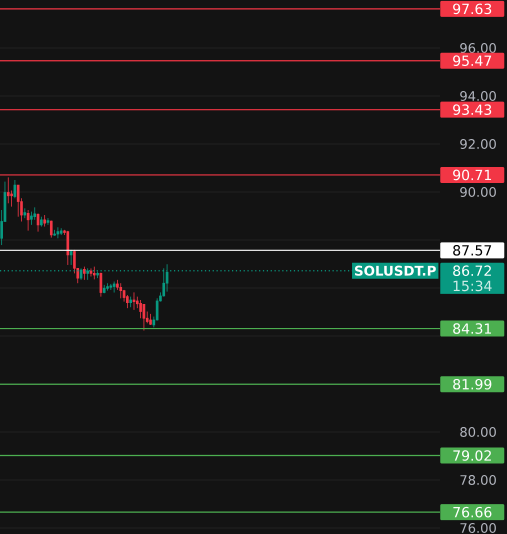 The height and width of the screenshot is (534, 507). I want to click on ref-line-label: 95.47, so click(472, 60).